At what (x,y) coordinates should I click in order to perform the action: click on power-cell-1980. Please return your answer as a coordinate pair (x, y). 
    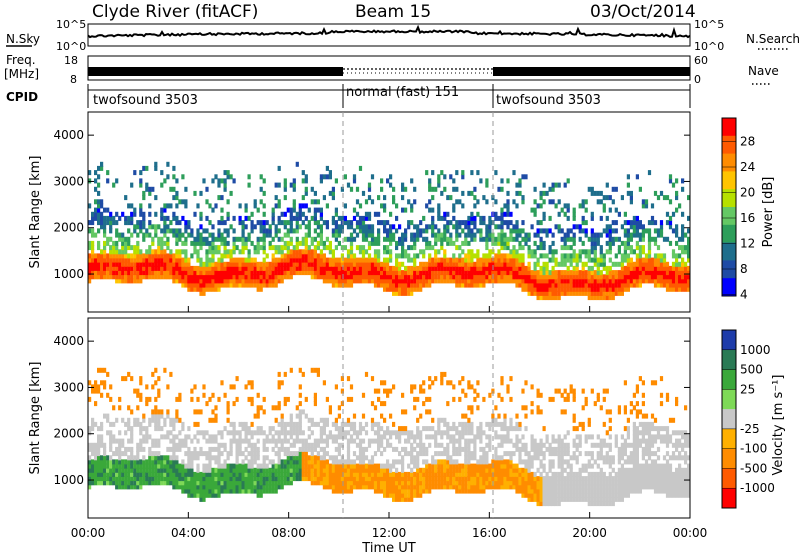
    Looking at the image, I should click on (511, 260).